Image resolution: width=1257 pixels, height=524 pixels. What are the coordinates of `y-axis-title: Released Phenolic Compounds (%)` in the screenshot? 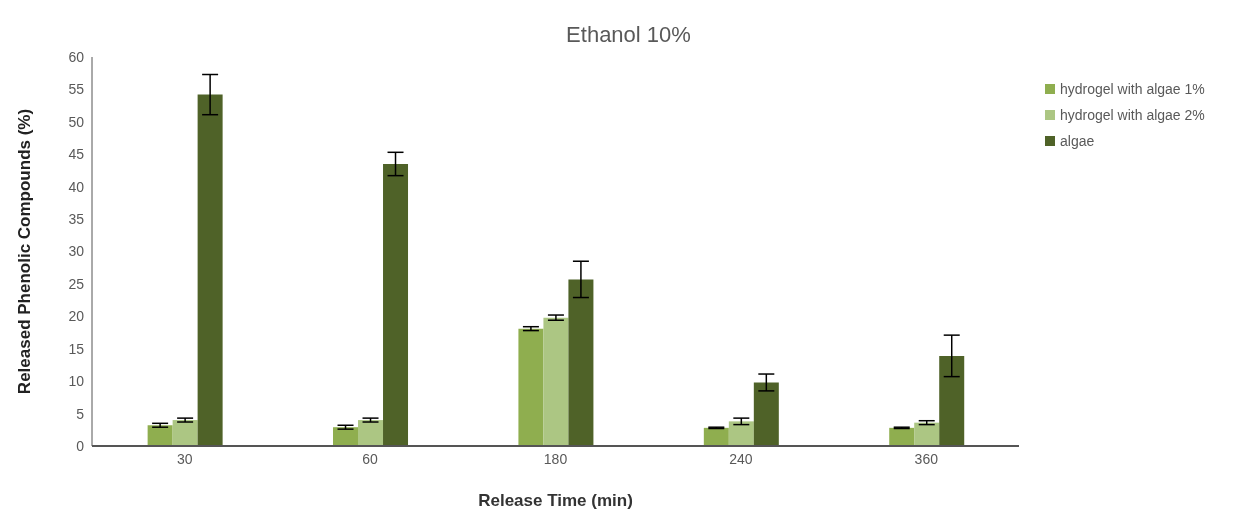 It's located at (25, 251).